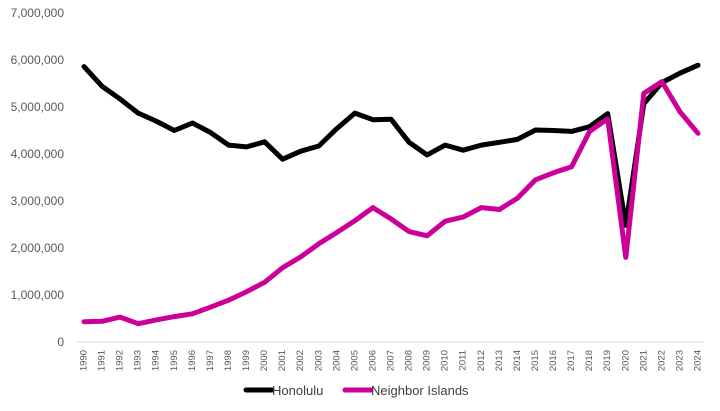 The height and width of the screenshot is (411, 720). What do you see at coordinates (84, 360) in the screenshot?
I see `x-tick-label: 1990` at bounding box center [84, 360].